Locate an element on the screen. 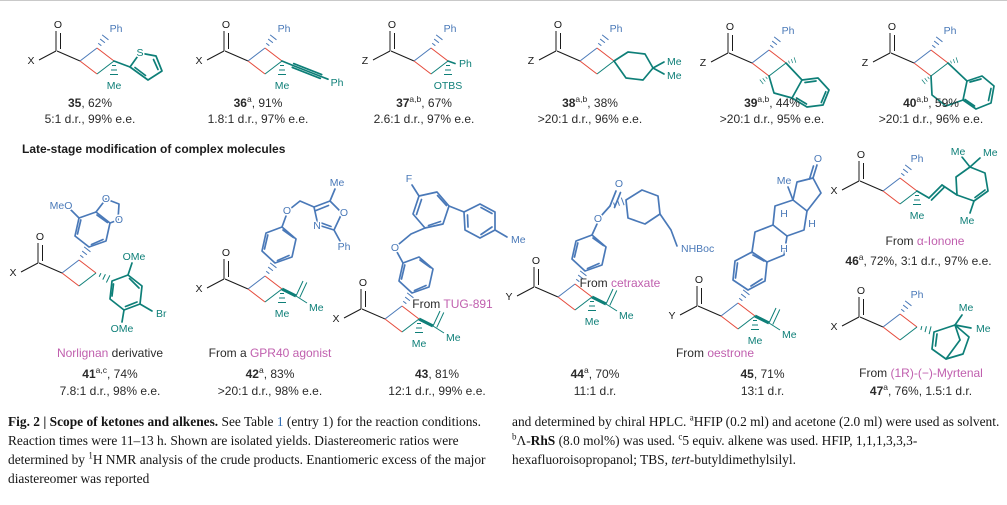 The image size is (1007, 505). compound-37-stats: 2.6:1 d.r., 97% e.e. is located at coordinates (424, 119).